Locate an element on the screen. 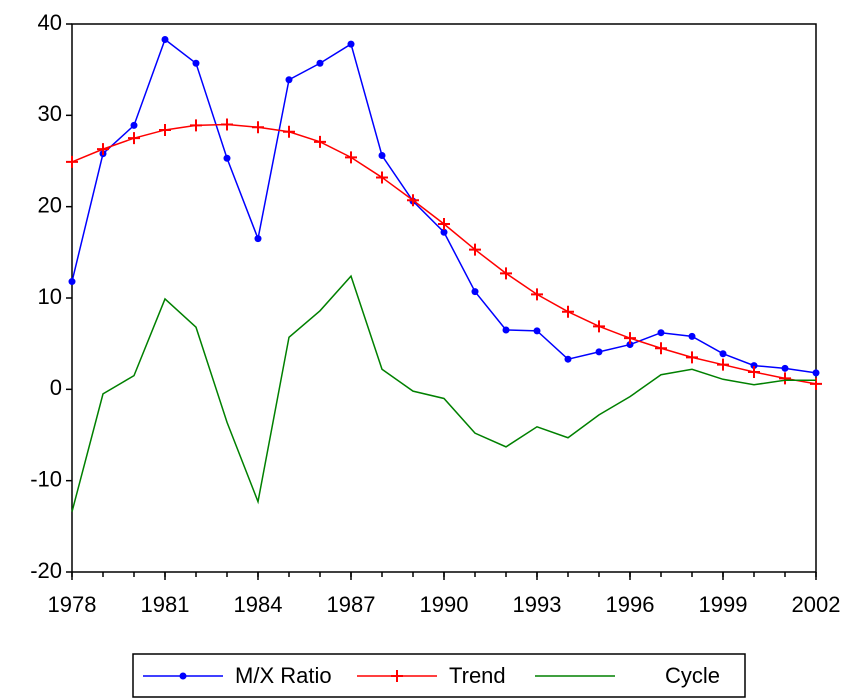 This screenshot has width=855, height=698. x-tick-label: 2002 is located at coordinates (816, 604).